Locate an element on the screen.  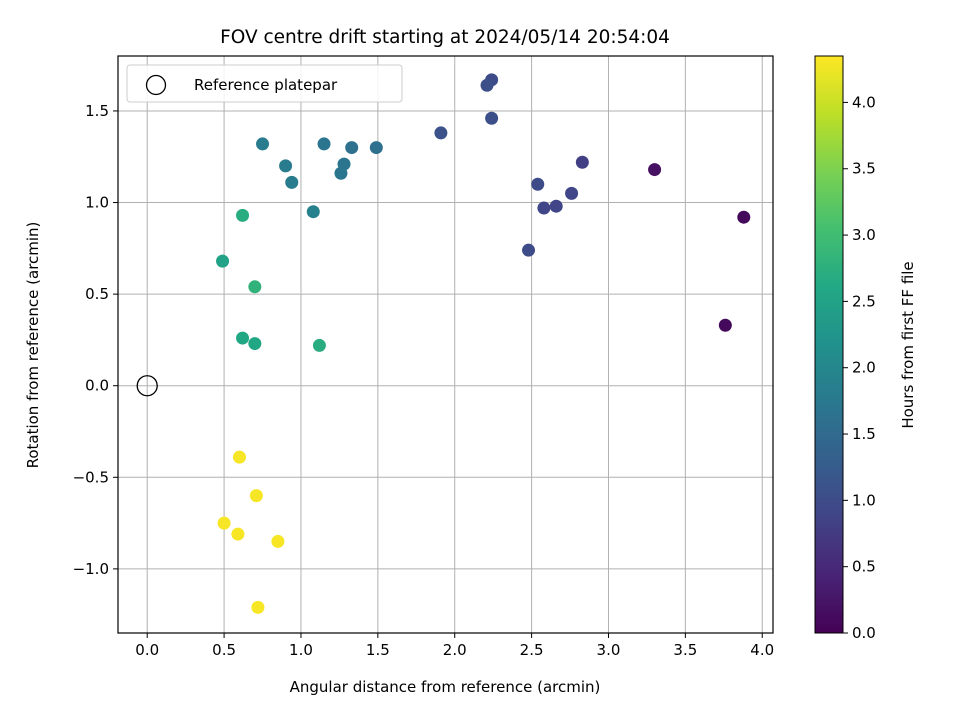
x-tick-label: 0.5 is located at coordinates (224, 650).